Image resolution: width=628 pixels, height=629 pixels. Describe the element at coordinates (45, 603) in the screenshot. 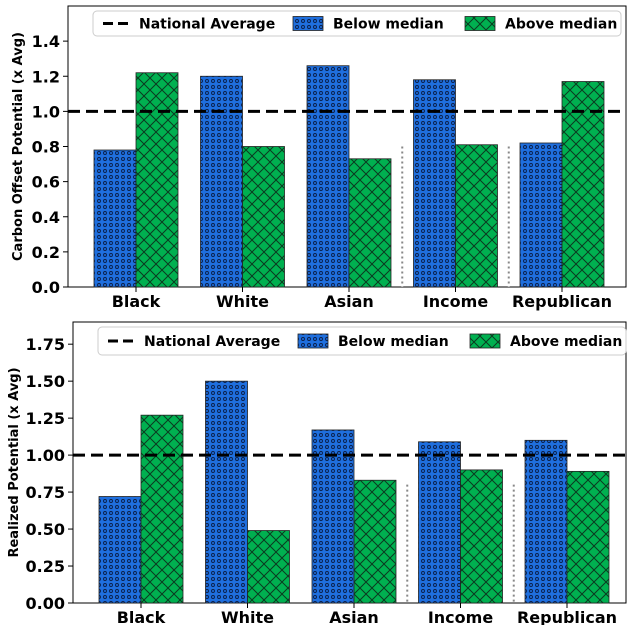

I see `y-tick-label: 0.00` at that location.